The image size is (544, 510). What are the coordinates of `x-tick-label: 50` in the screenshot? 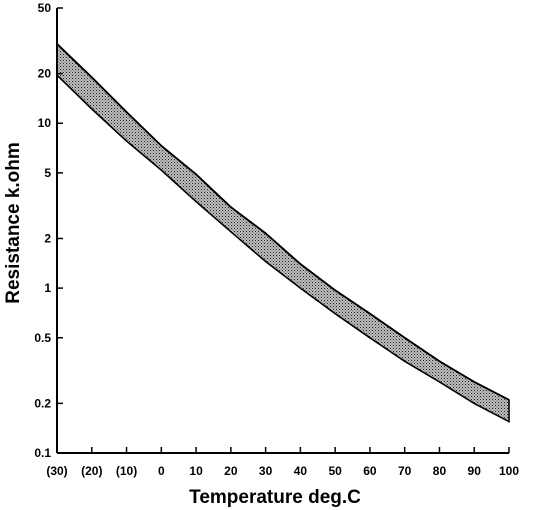 It's located at (335, 471).